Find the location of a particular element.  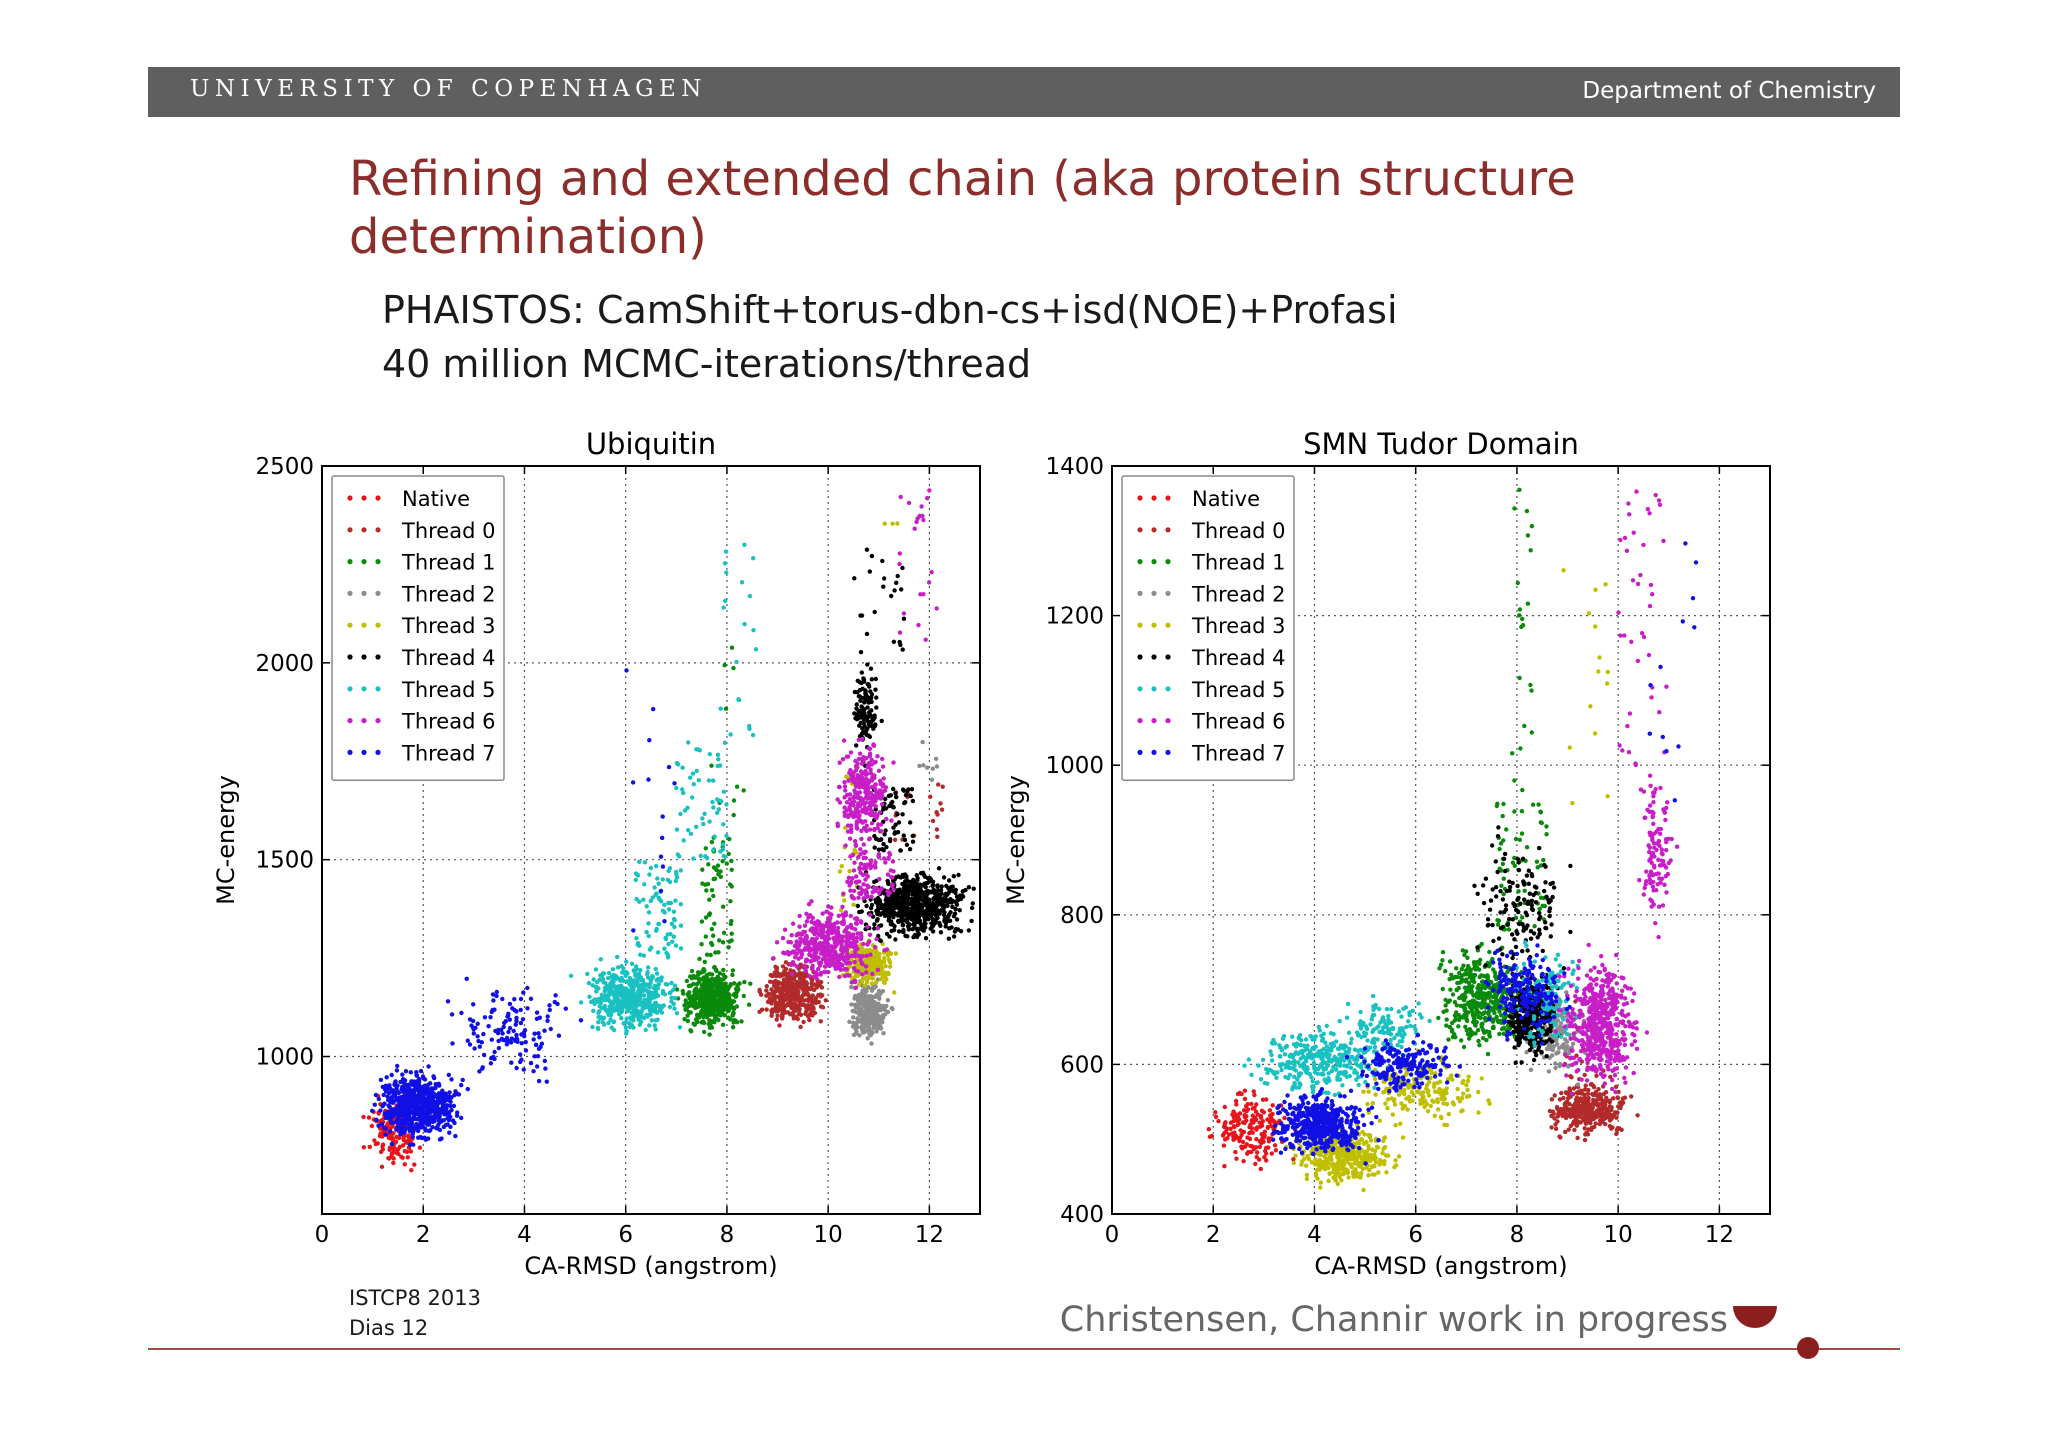

bullet-2: 40 million MCMC-iterations/thread is located at coordinates (707, 364).